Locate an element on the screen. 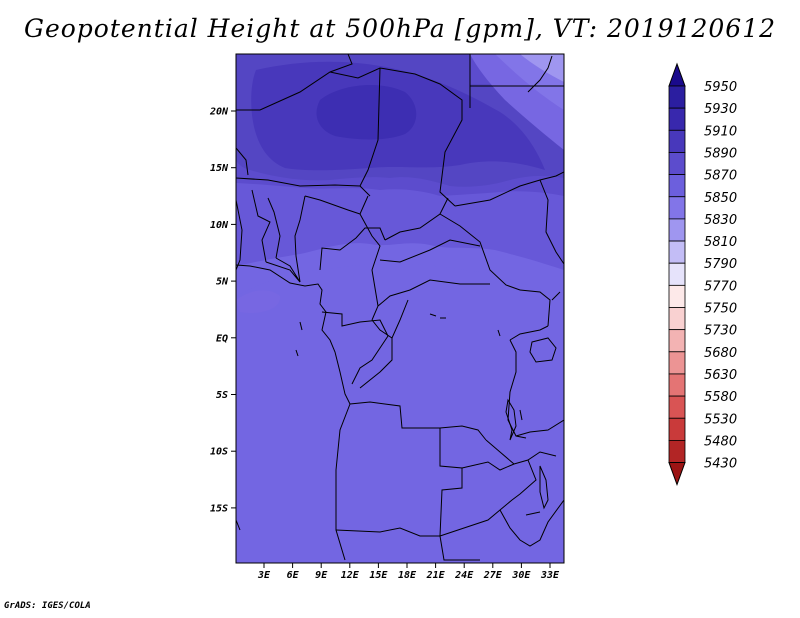  lon-tick-label: 12E is located at coordinates (350, 575).